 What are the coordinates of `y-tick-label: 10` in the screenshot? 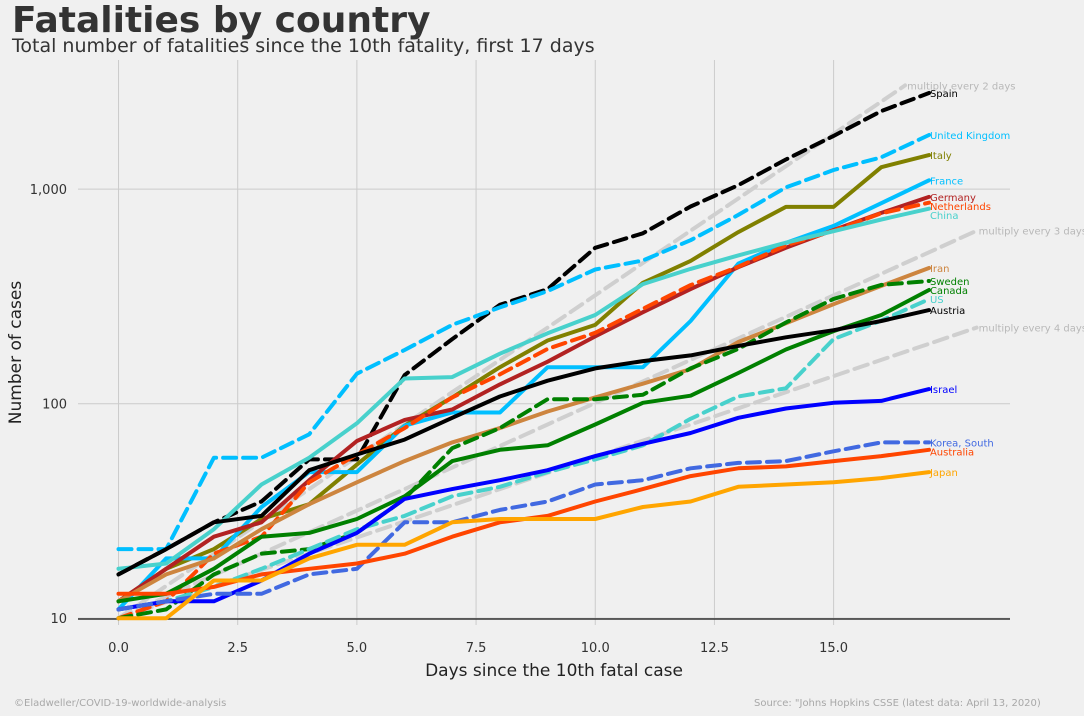 It's located at (58, 619).